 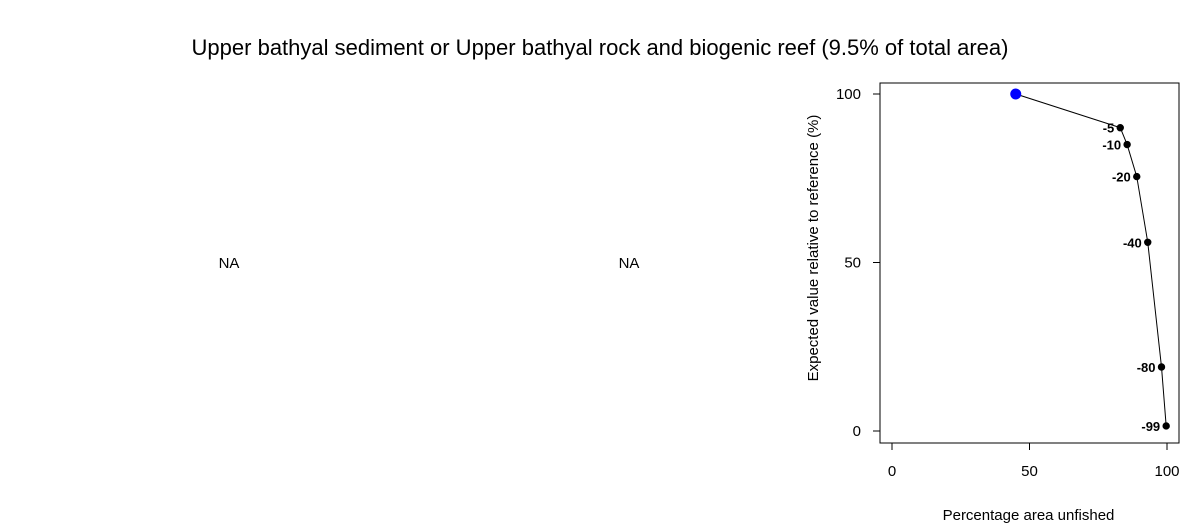 I want to click on x-tick-label: 0, so click(x=892, y=471).